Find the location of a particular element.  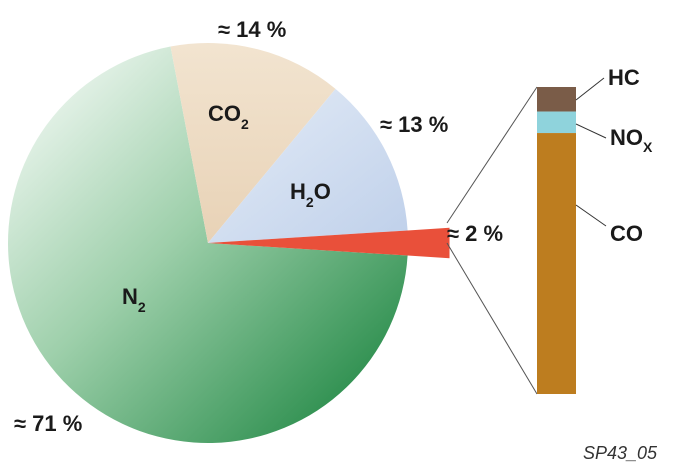

pct-label-pollutants: ≈ 2 % is located at coordinates (475, 233).